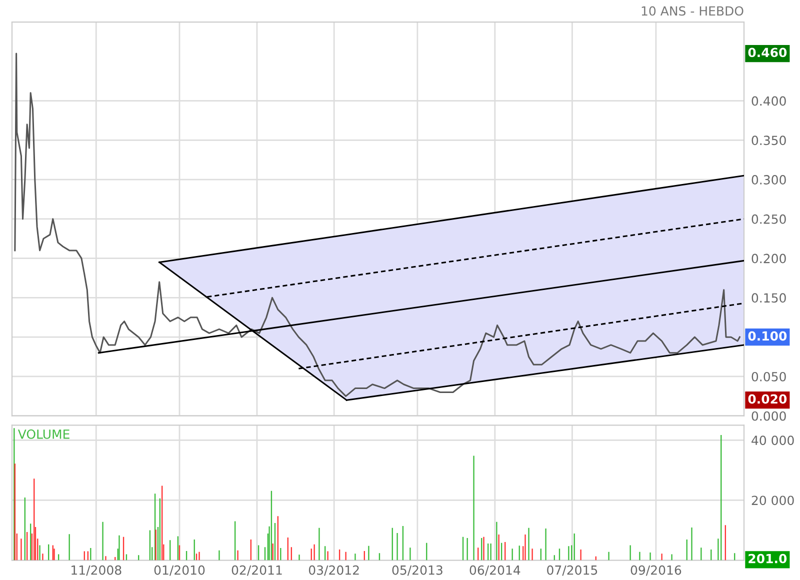 Image resolution: width=800 pixels, height=580 pixels. Describe the element at coordinates (97, 570) in the screenshot. I see `x-tick-label: 11/2008` at that location.